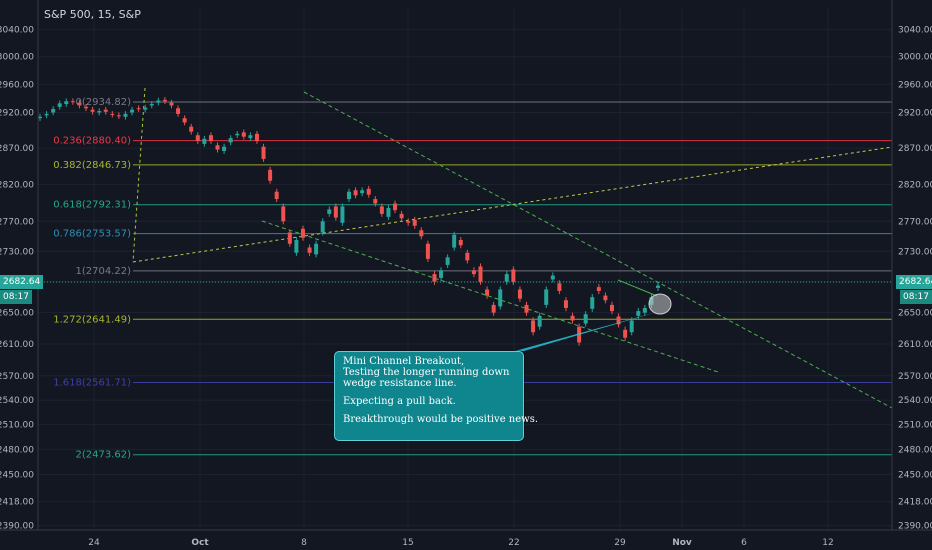 The image size is (932, 550). I want to click on price-tag-right: 2682.64, so click(914, 282).